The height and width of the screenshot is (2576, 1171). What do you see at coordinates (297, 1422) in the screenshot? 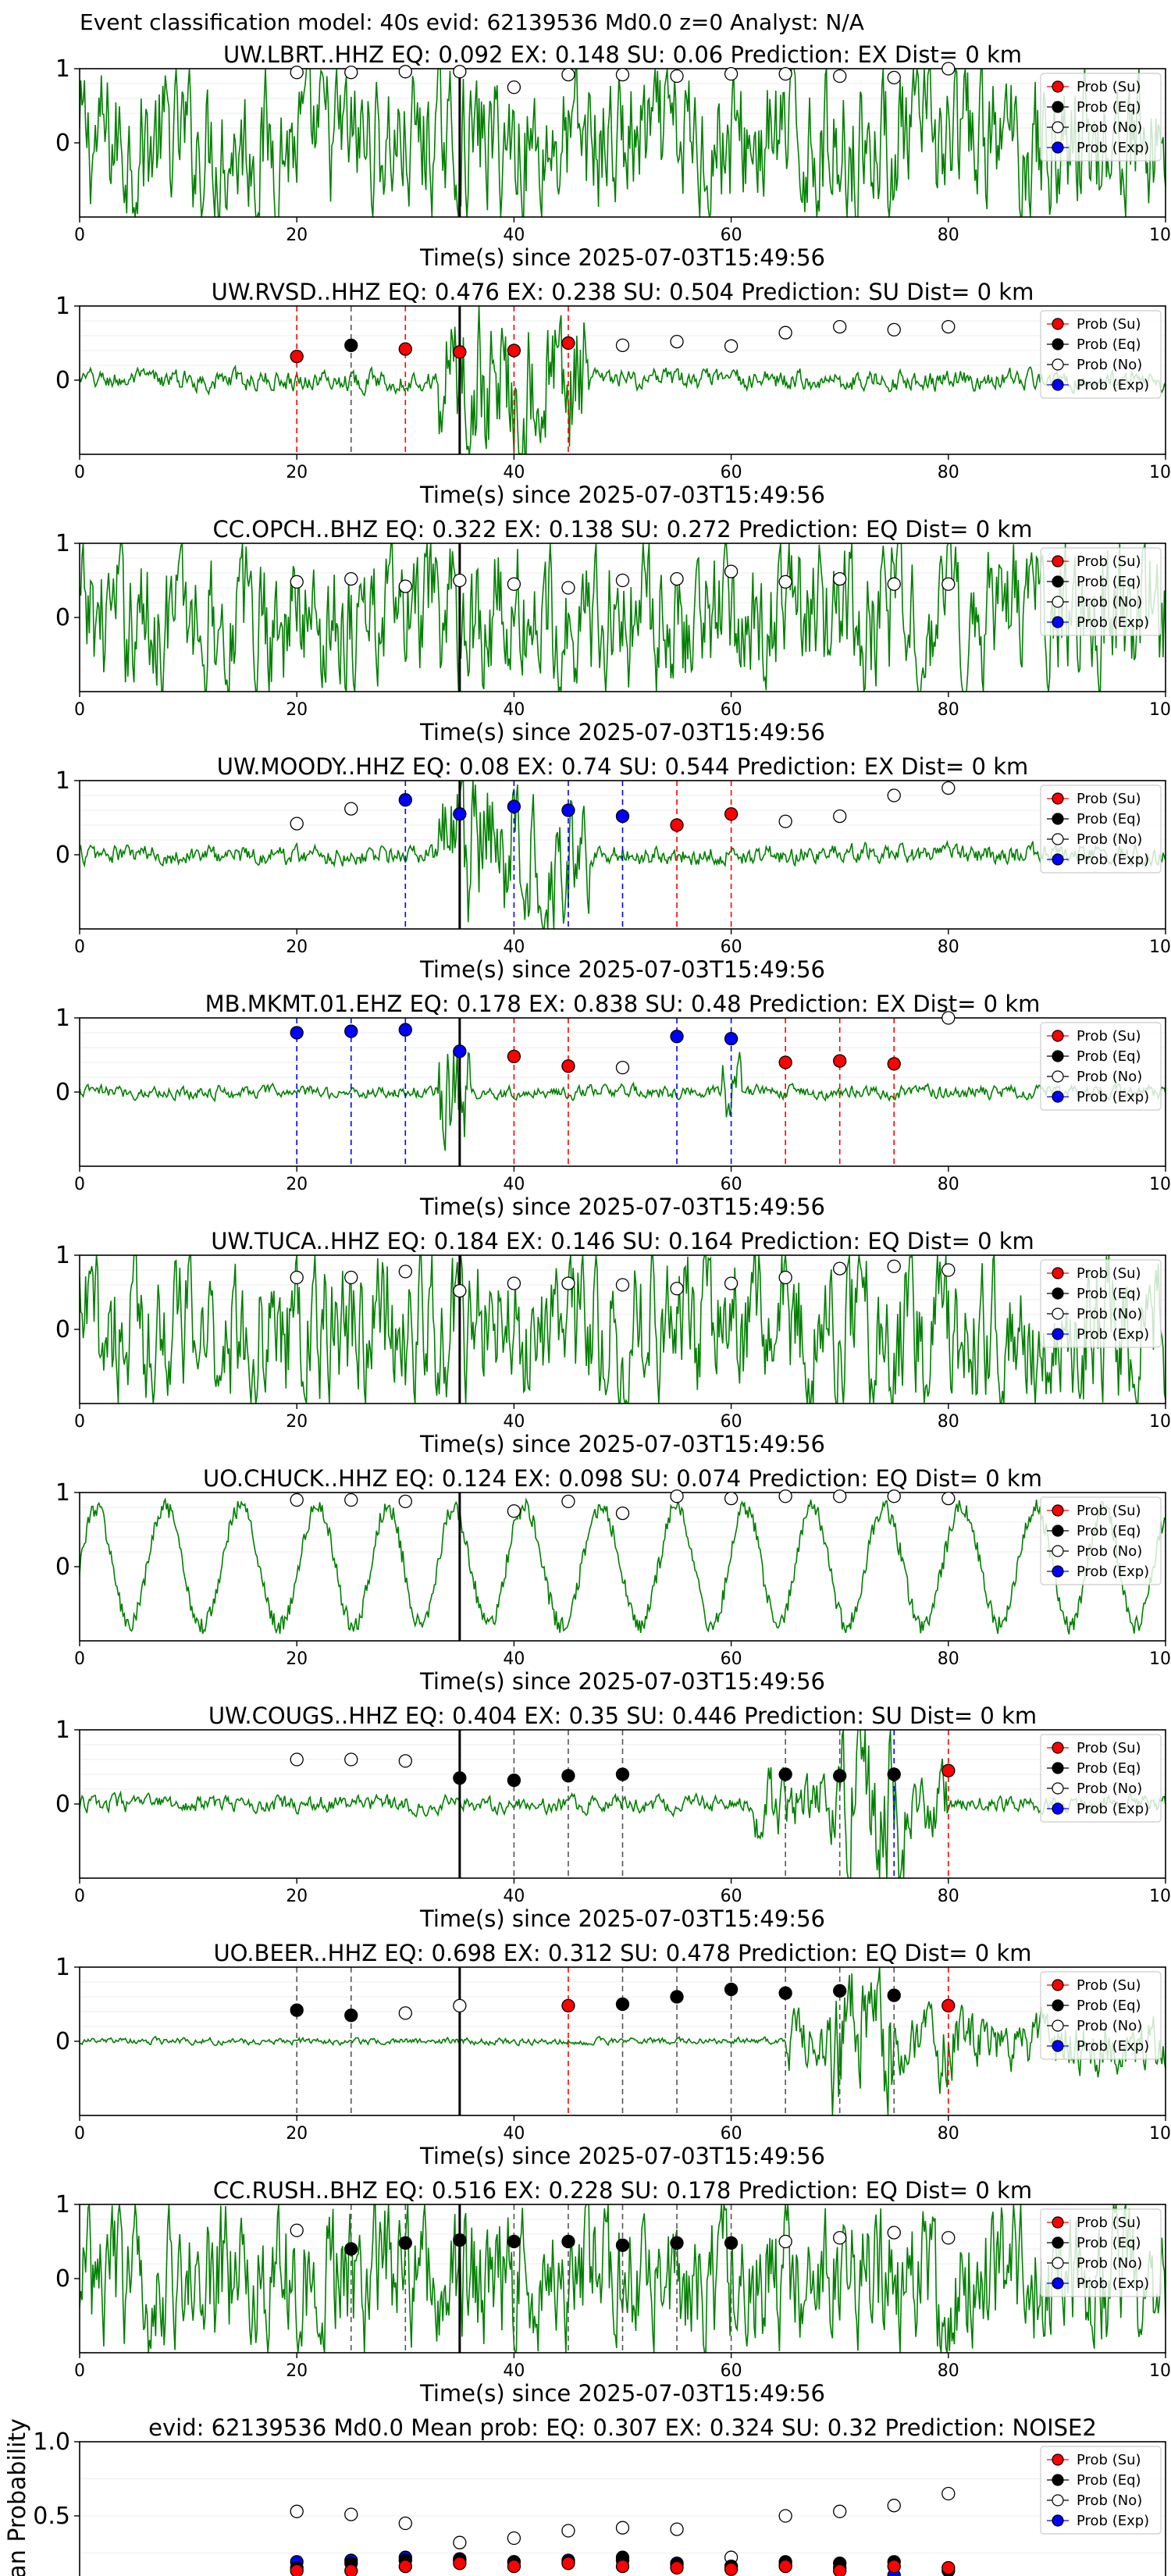
I see `x-tick-label: 20` at bounding box center [297, 1422].